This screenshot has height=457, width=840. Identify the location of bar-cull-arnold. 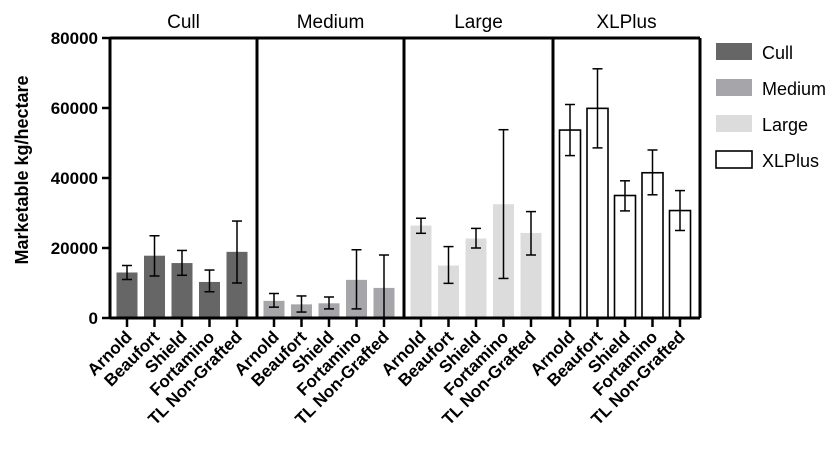
(127, 295).